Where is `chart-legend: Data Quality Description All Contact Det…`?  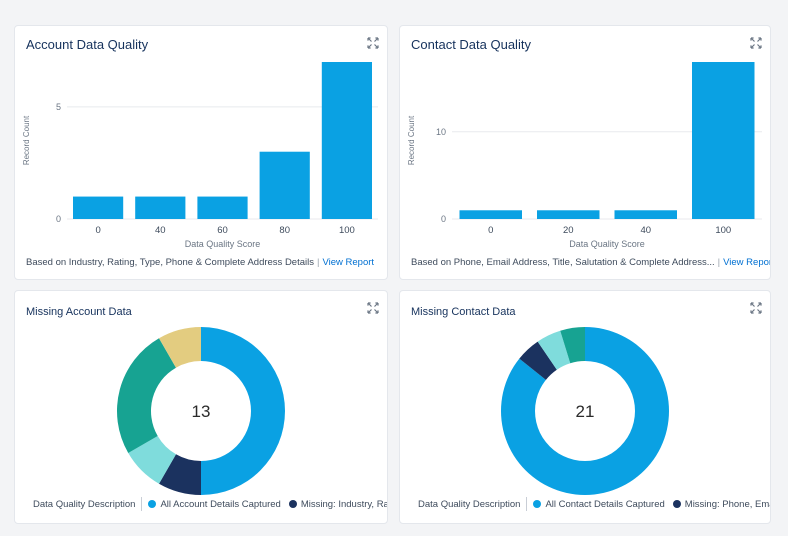
chart-legend: Data Quality Description All Contact Det… is located at coordinates (594, 504).